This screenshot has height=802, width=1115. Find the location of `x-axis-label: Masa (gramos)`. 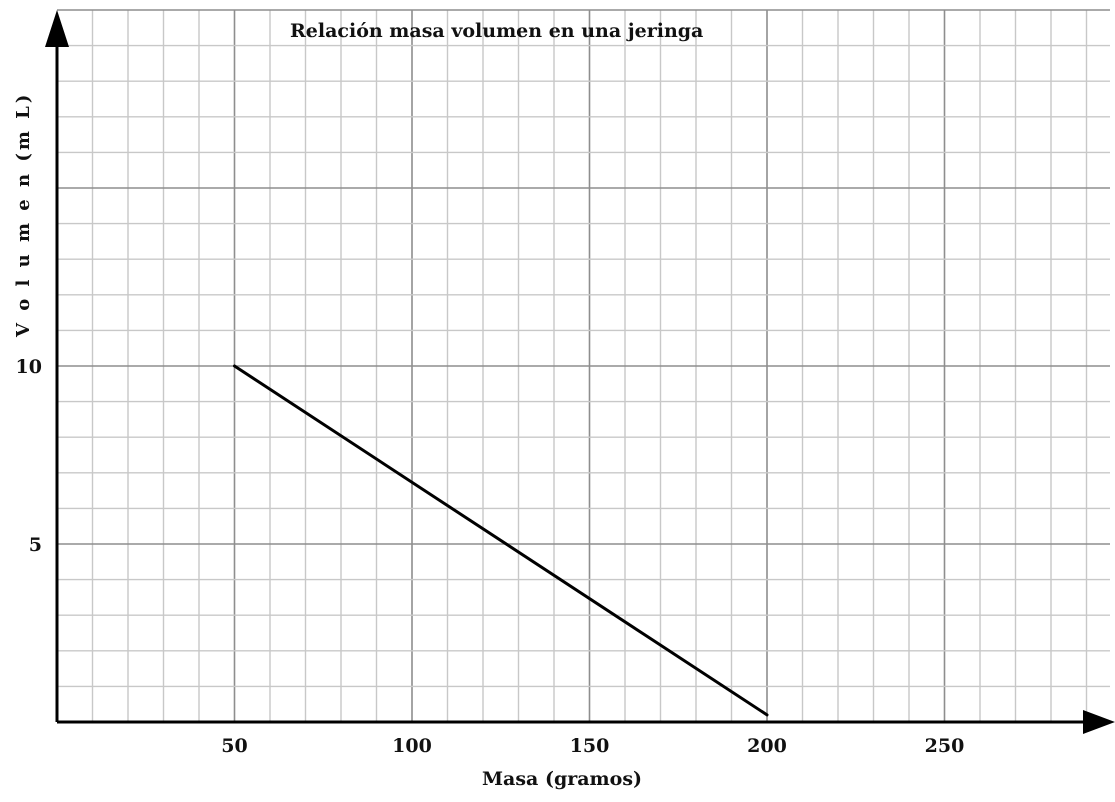

x-axis-label: Masa (gramos) is located at coordinates (562, 779).